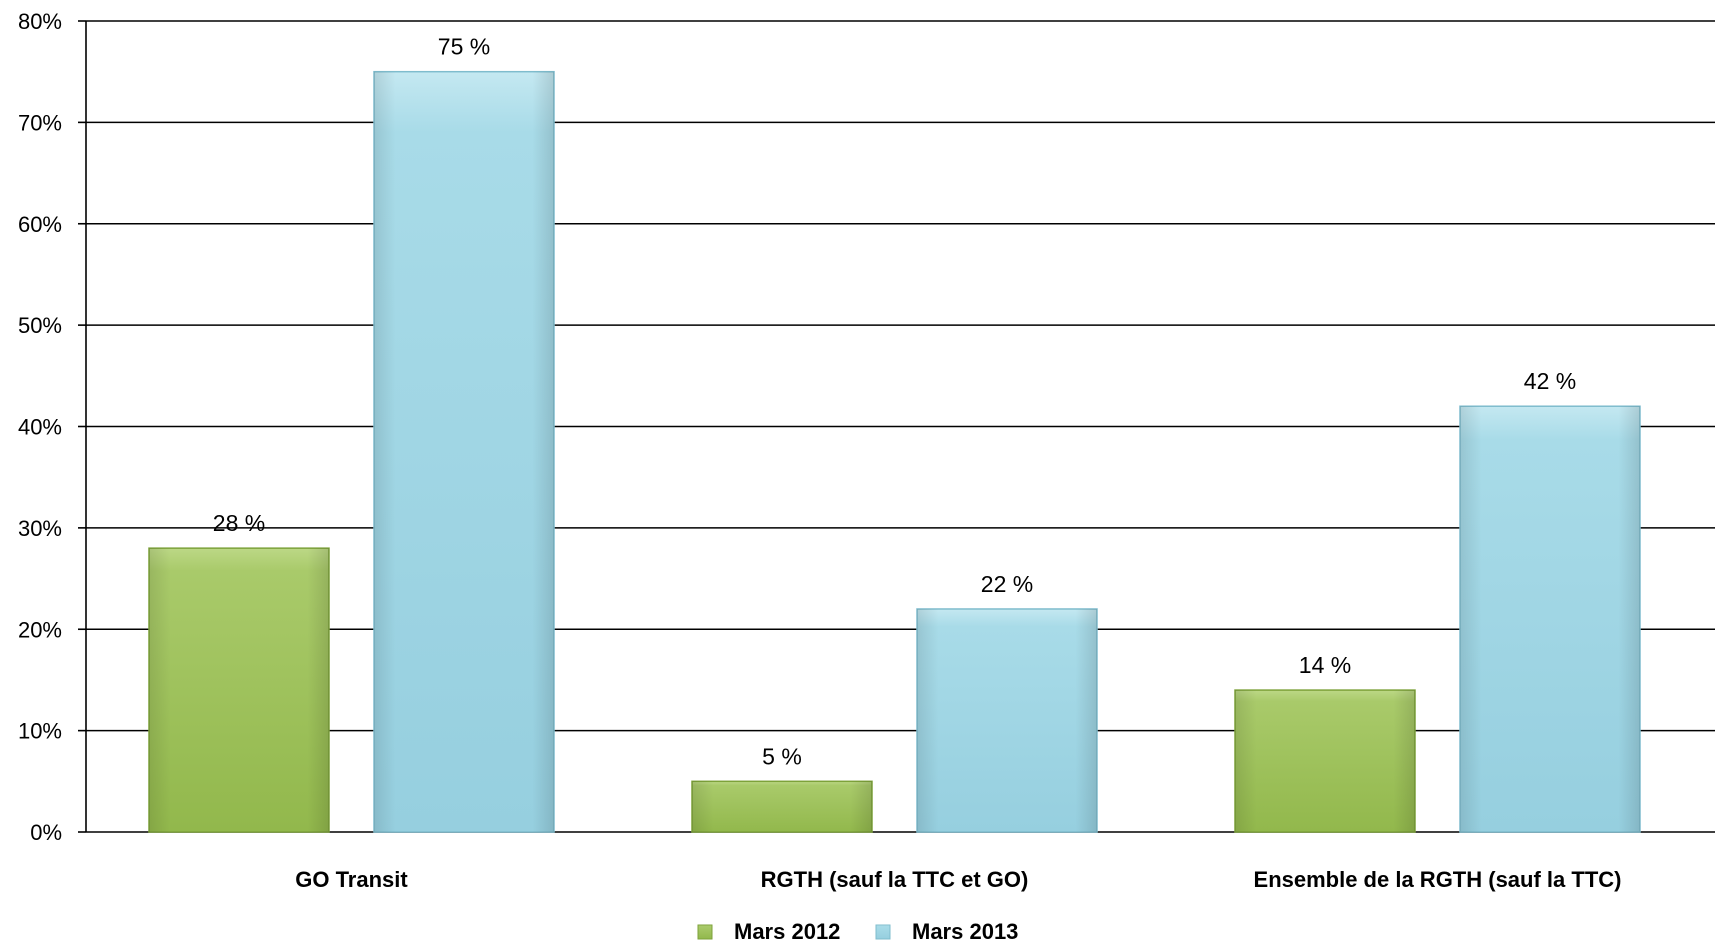  What do you see at coordinates (1325, 665) in the screenshot?
I see `data-label: 14 %` at bounding box center [1325, 665].